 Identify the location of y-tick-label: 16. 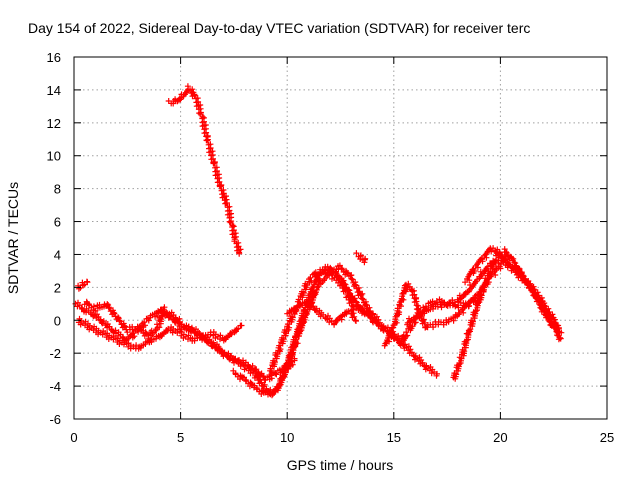
(54, 57).